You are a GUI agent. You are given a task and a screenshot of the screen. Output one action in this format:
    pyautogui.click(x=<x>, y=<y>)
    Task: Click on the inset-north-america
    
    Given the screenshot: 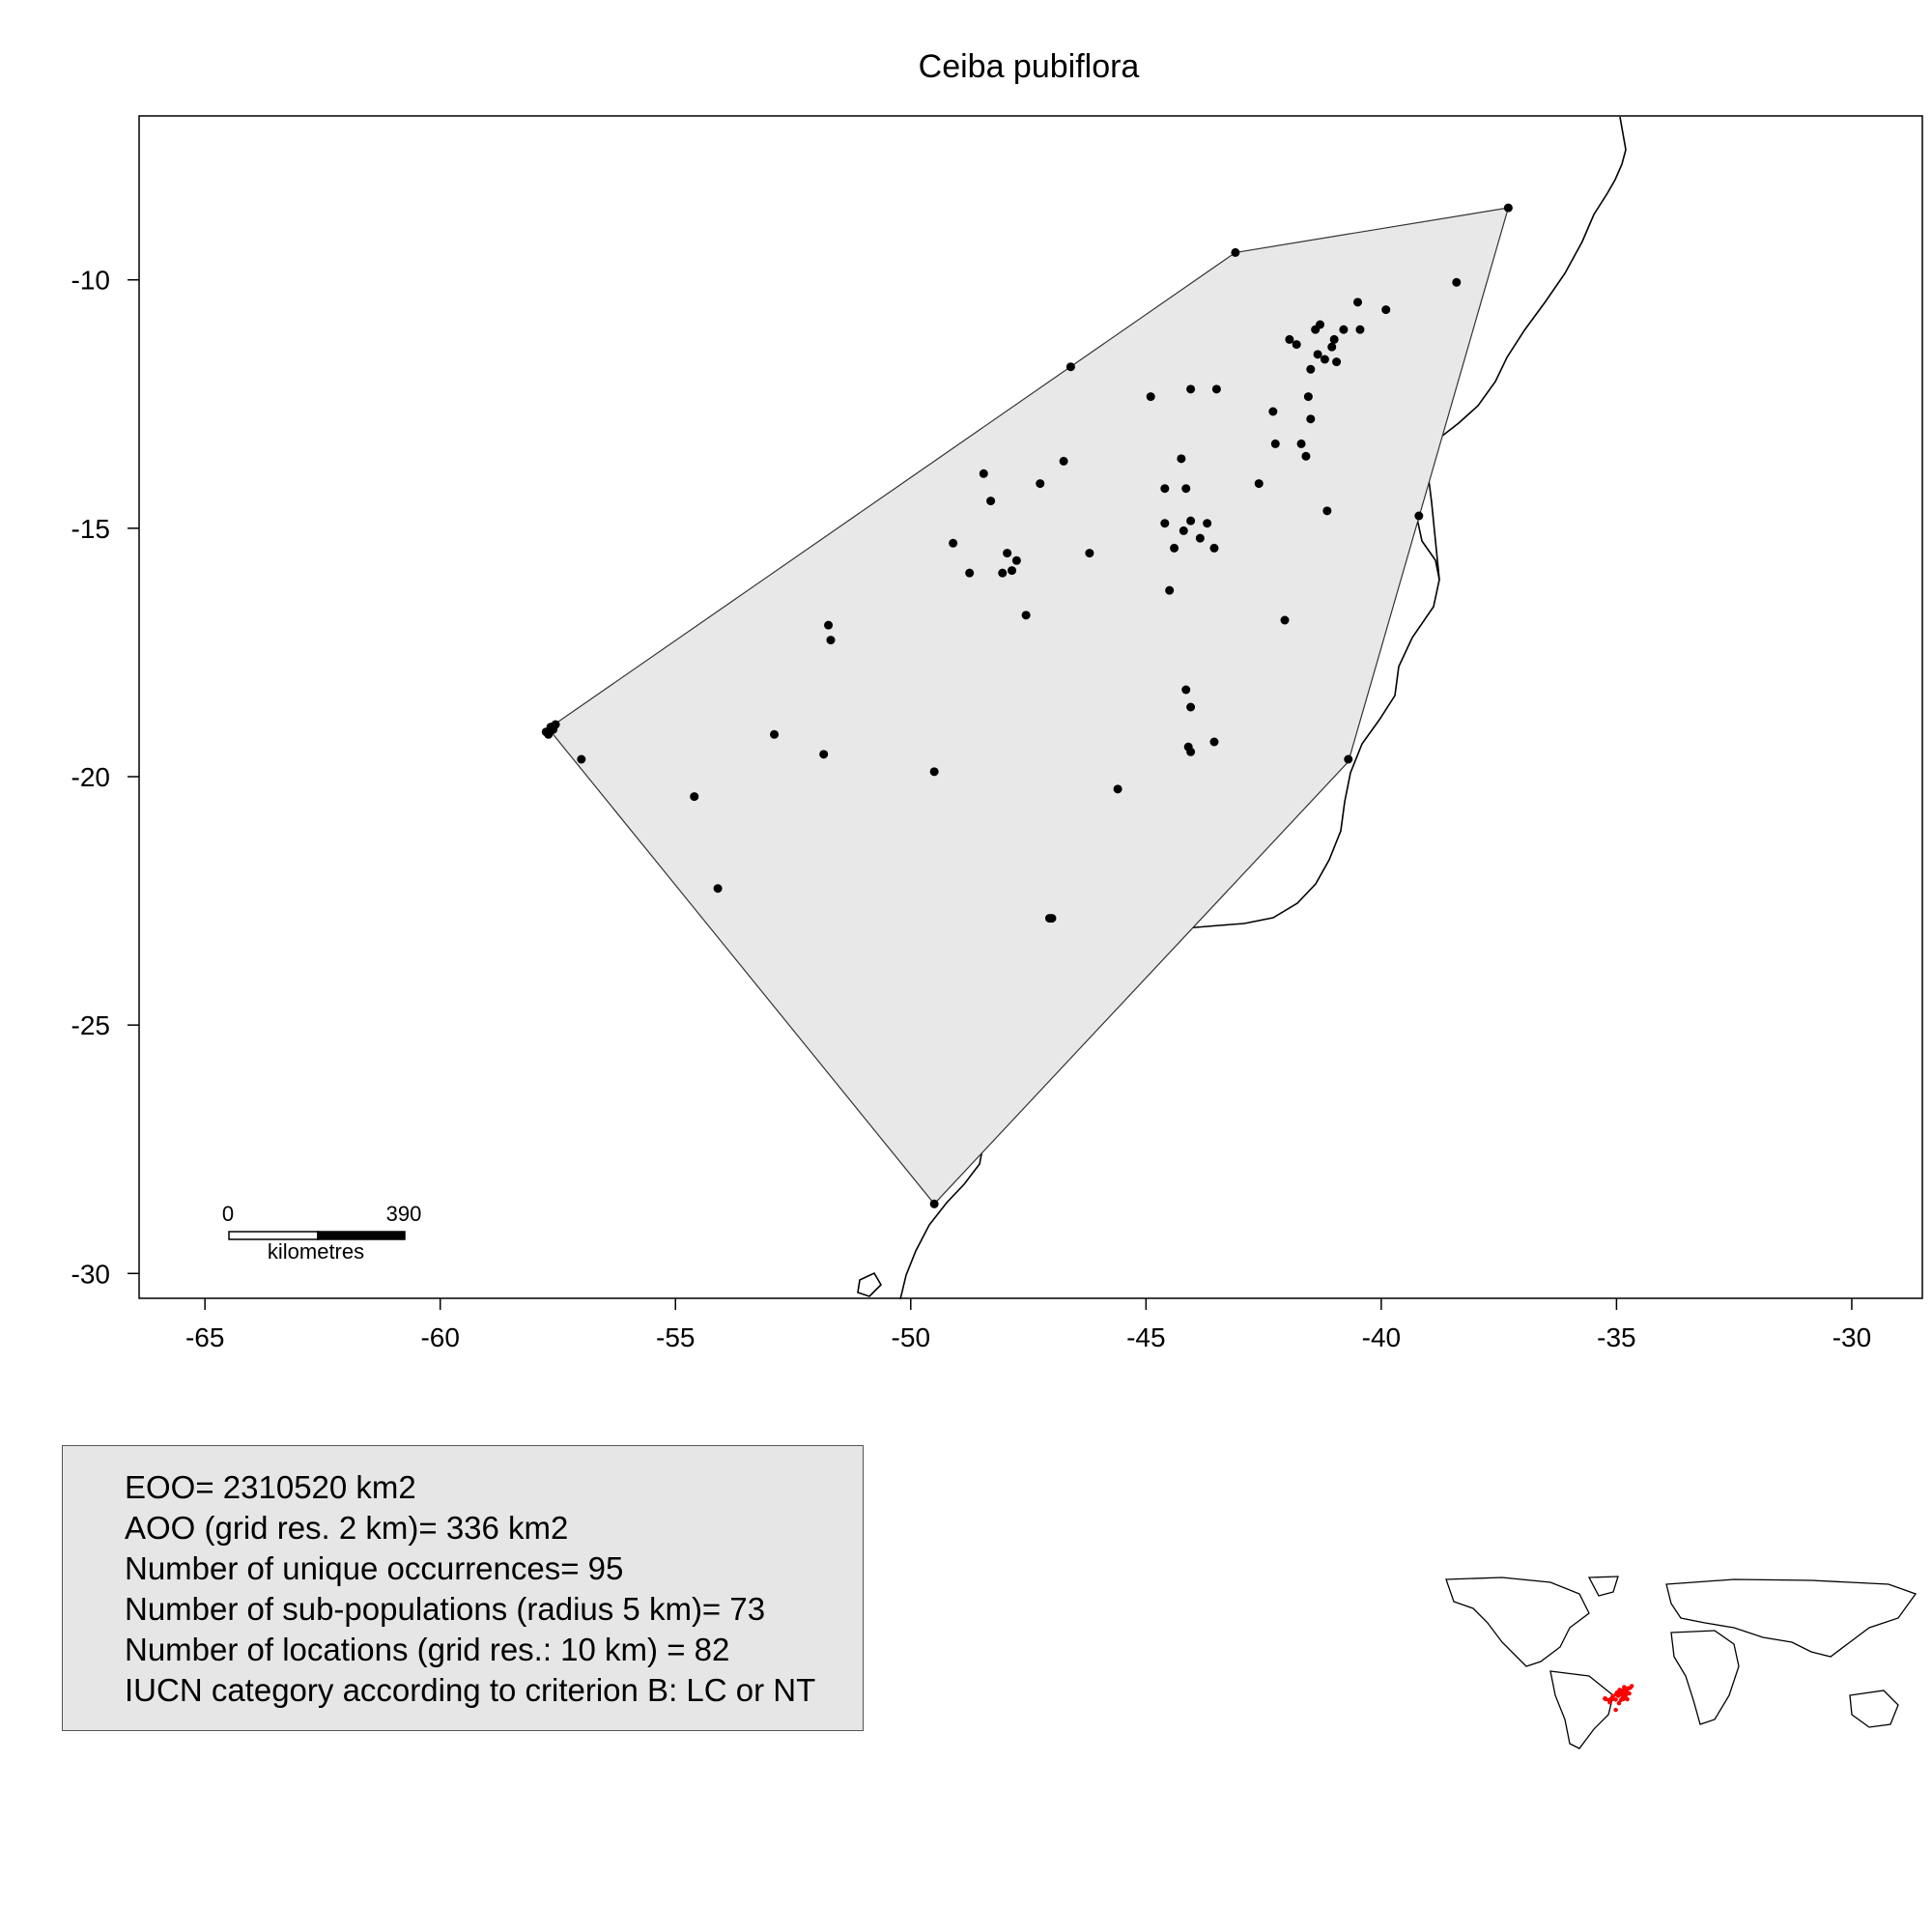 What is the action you would take?
    pyautogui.click(x=1517, y=1622)
    